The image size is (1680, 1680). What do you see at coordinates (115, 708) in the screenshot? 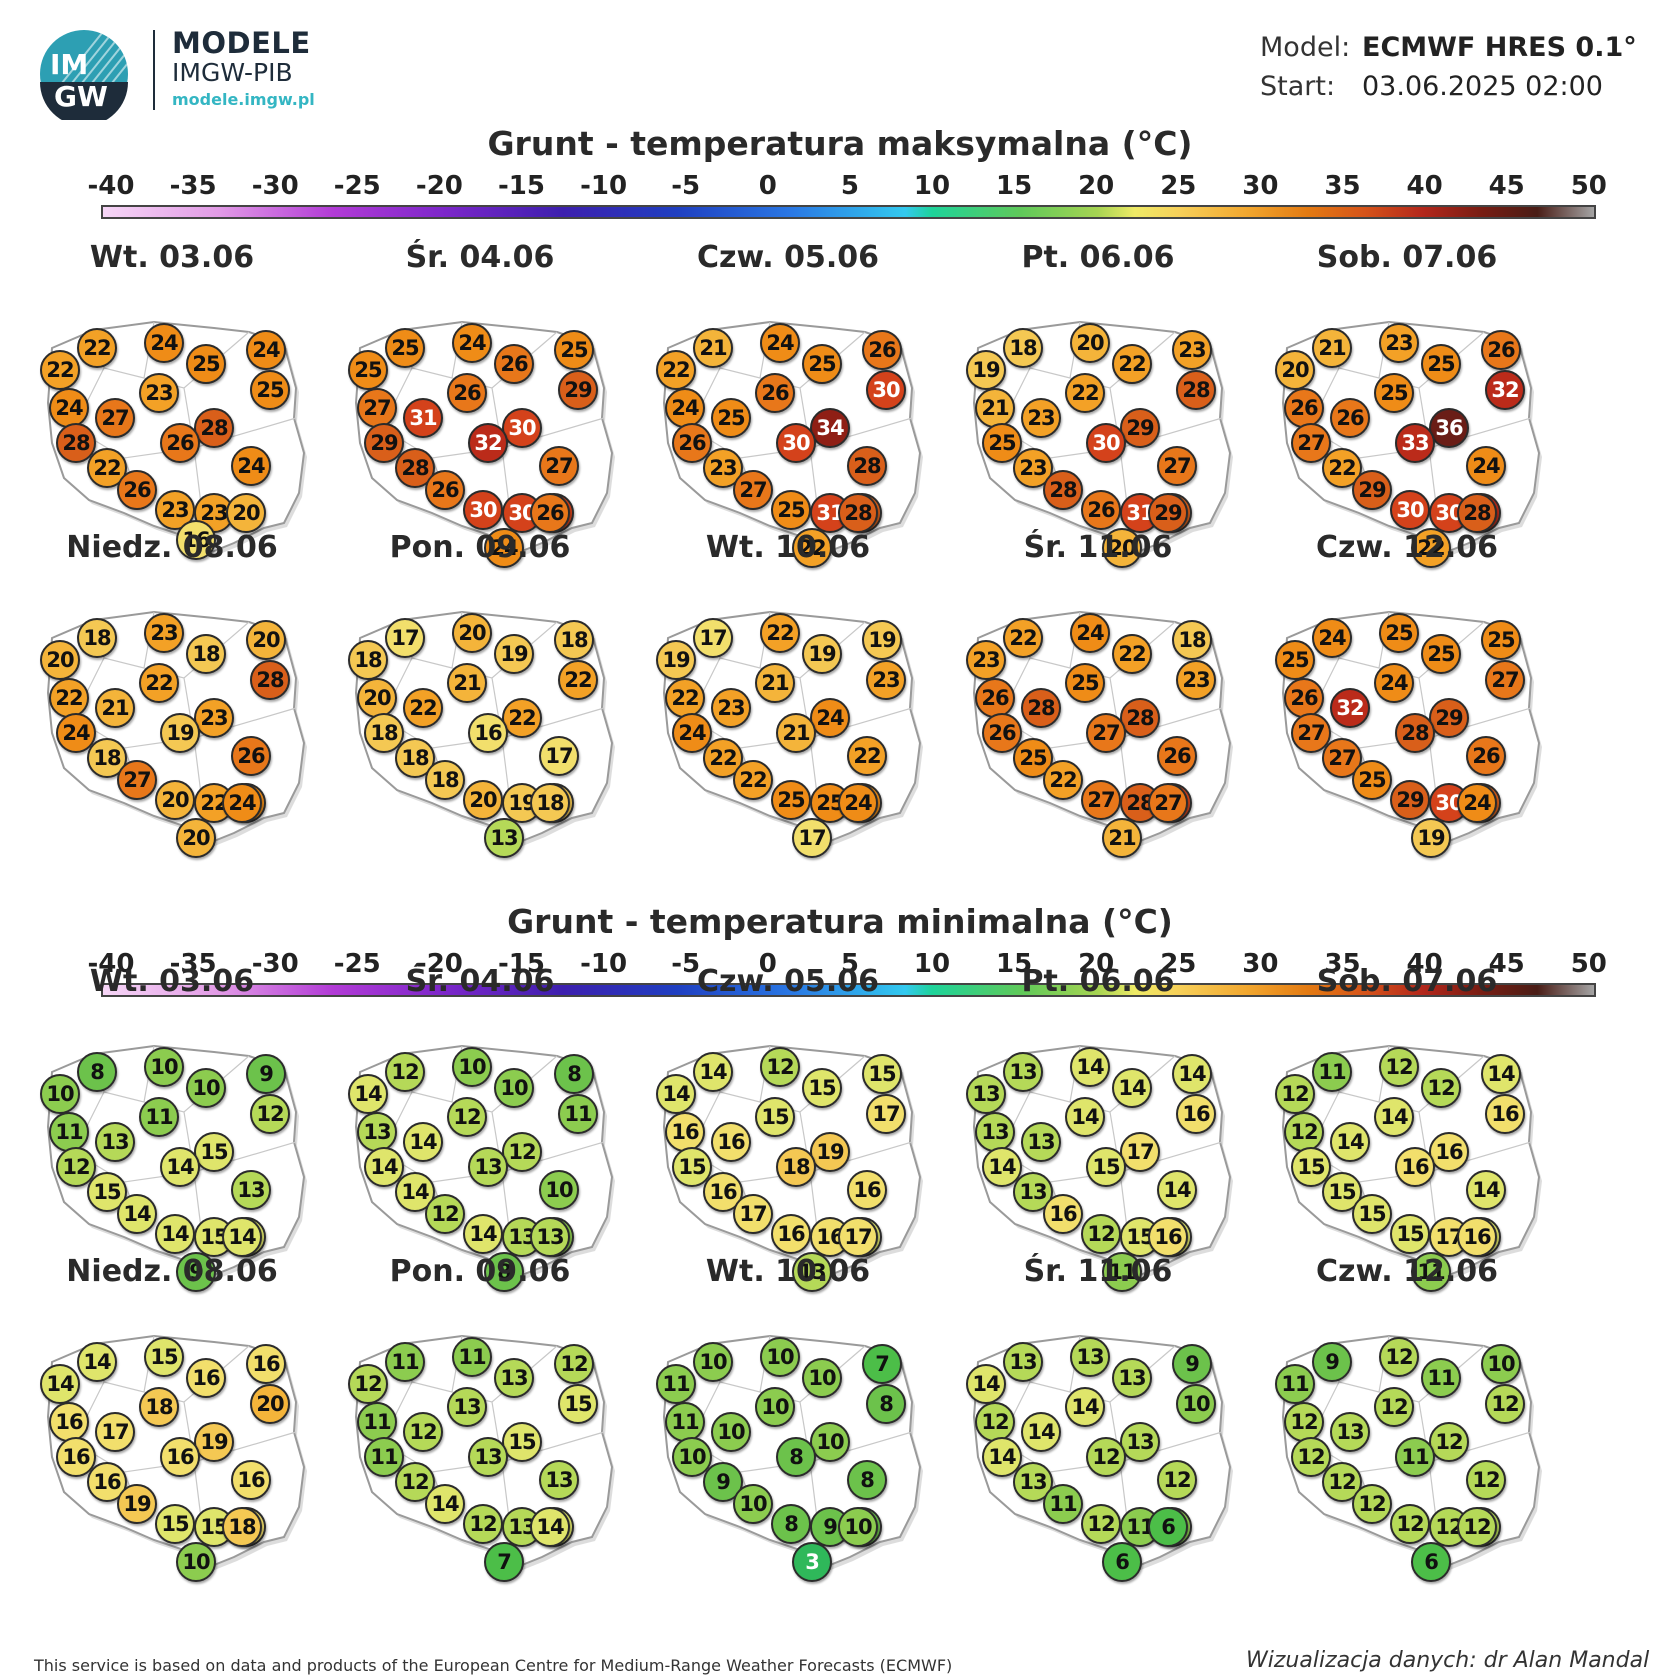
I see `station-value: 21` at bounding box center [115, 708].